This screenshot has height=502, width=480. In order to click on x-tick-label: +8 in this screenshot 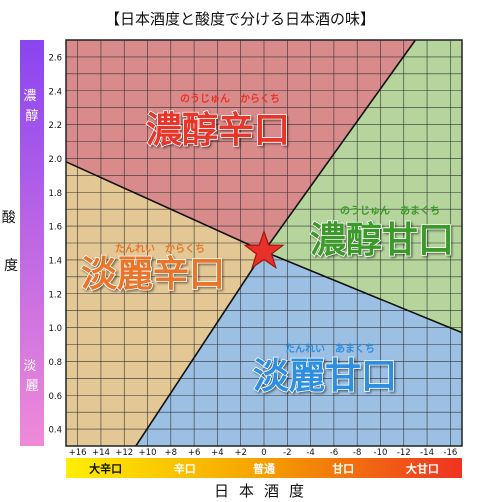, I will do `click(171, 453)`.